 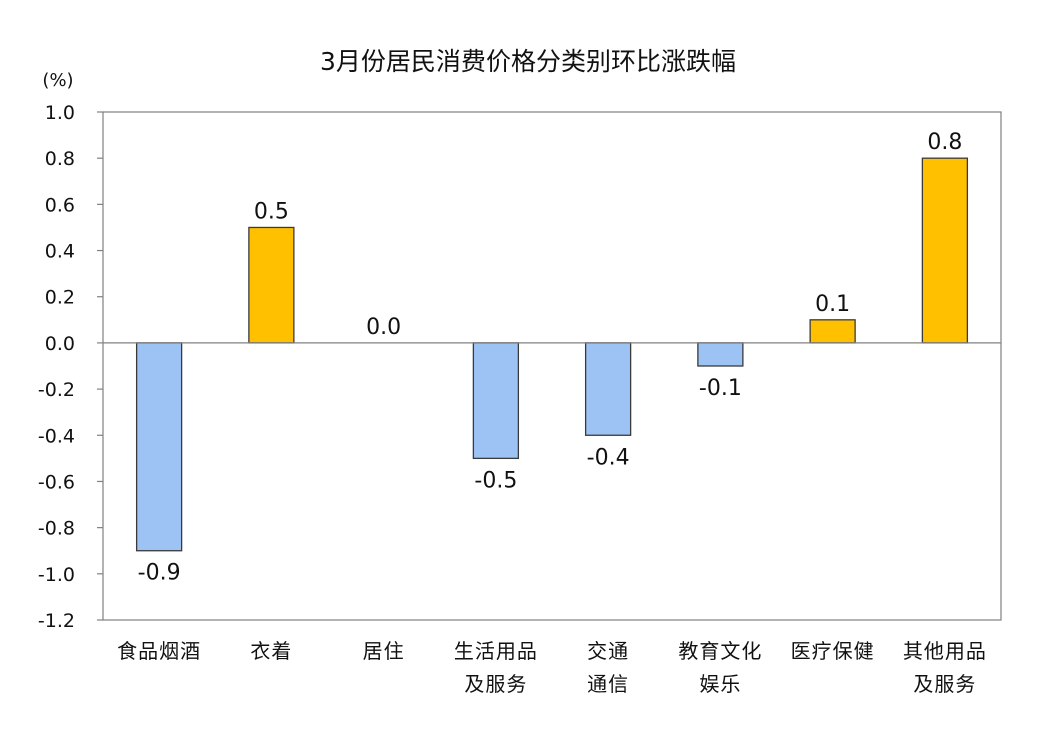 What do you see at coordinates (159, 651) in the screenshot?
I see `category-label: 食品烟酒` at bounding box center [159, 651].